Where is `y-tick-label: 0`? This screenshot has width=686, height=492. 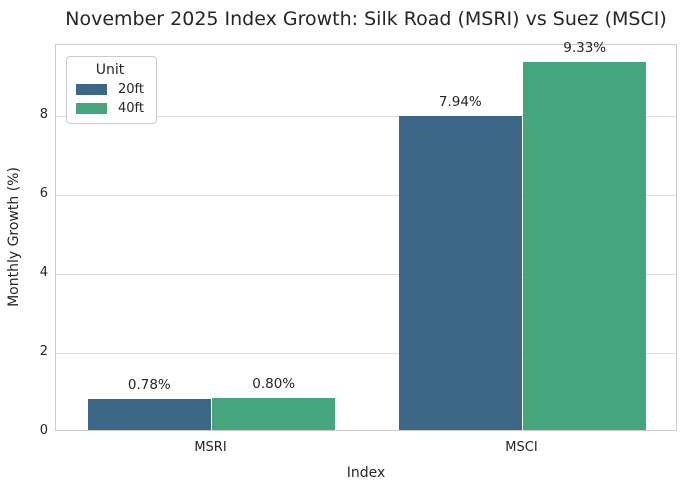 y-tick-label: 0 is located at coordinates (43, 430).